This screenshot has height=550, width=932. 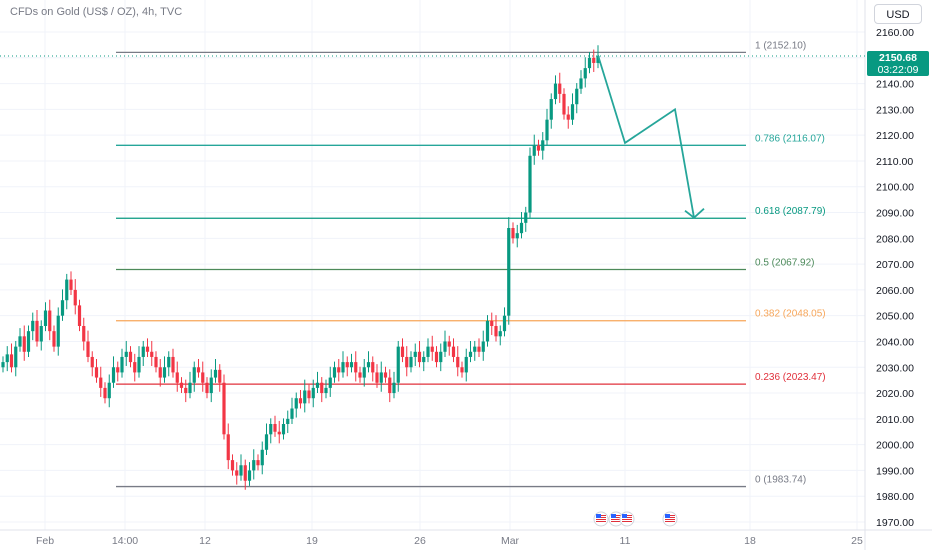 What do you see at coordinates (898, 14) in the screenshot?
I see `currency-button: USD` at bounding box center [898, 14].